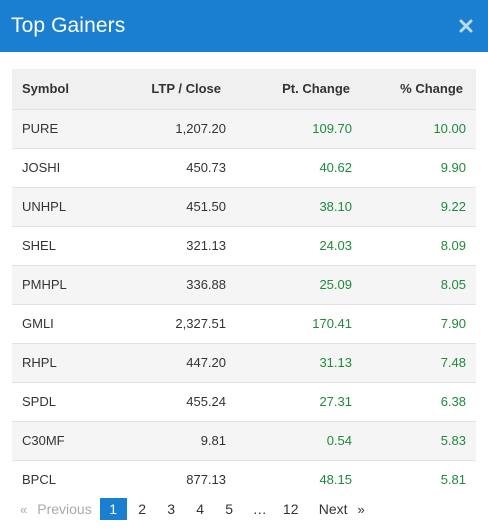 Image resolution: width=488 pixels, height=532 pixels. What do you see at coordinates (453, 284) in the screenshot?
I see `cell-pct-change: 8.05` at bounding box center [453, 284].